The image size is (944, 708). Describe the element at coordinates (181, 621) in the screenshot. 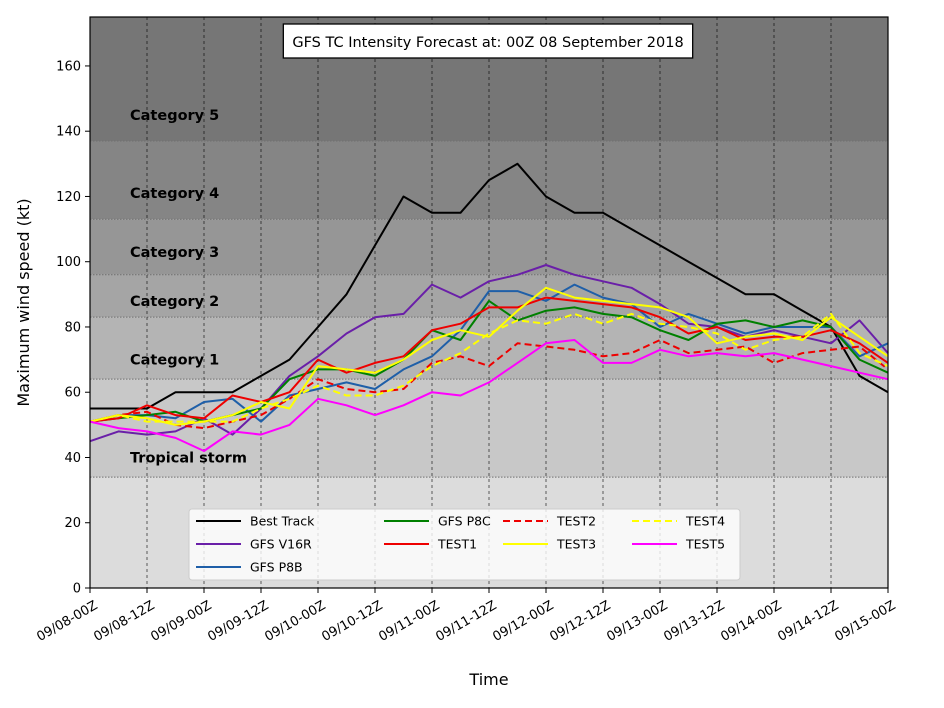

I see `x-tick-label: 09/09-00Z` at that location.